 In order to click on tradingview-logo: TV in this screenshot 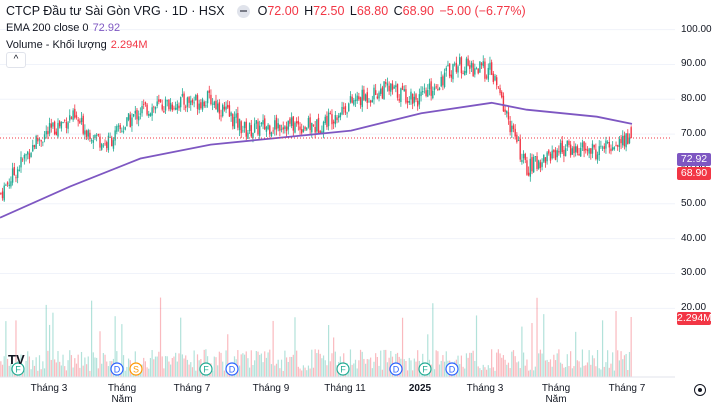, I will do `click(16, 359)`.